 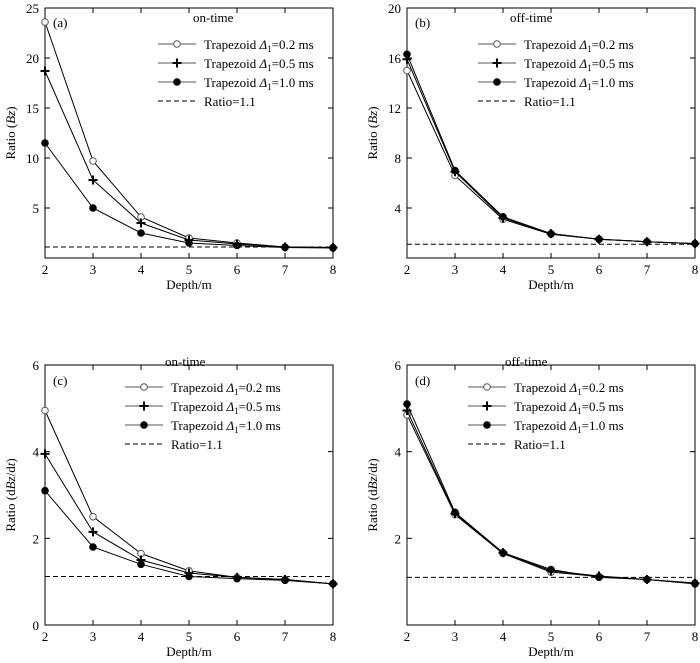 What do you see at coordinates (395, 58) in the screenshot?
I see `y-tick-label: 16` at bounding box center [395, 58].